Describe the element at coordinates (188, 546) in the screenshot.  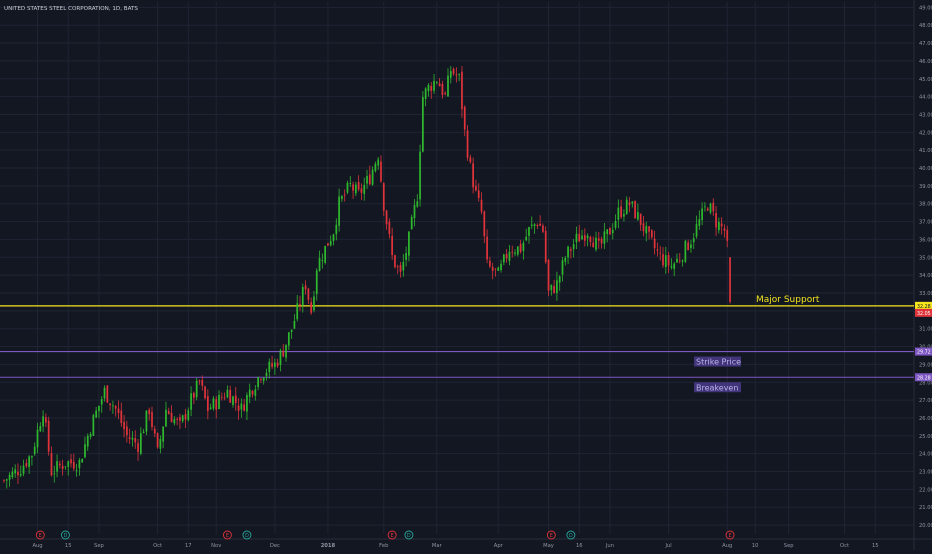
I see `time-tick-label: 17` at that location.